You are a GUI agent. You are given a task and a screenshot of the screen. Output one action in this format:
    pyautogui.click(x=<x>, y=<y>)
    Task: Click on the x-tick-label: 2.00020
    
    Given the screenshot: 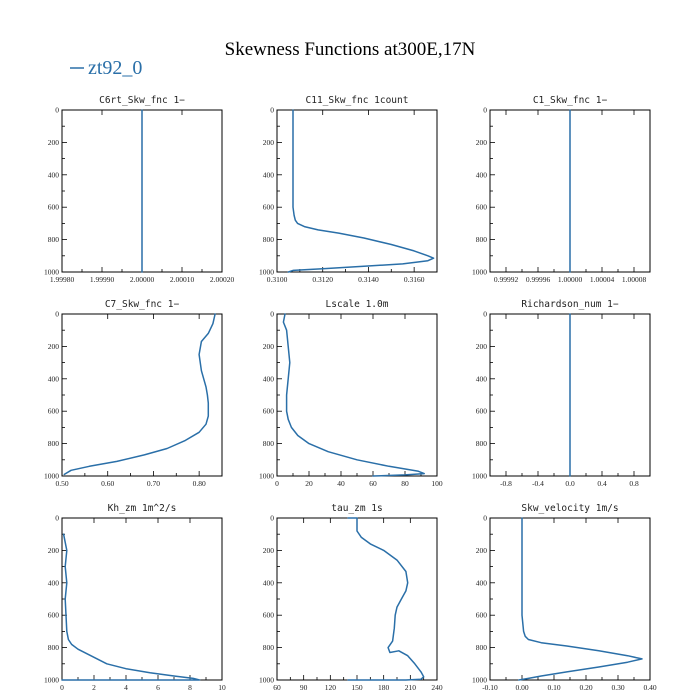 What is the action you would take?
    pyautogui.click(x=222, y=279)
    